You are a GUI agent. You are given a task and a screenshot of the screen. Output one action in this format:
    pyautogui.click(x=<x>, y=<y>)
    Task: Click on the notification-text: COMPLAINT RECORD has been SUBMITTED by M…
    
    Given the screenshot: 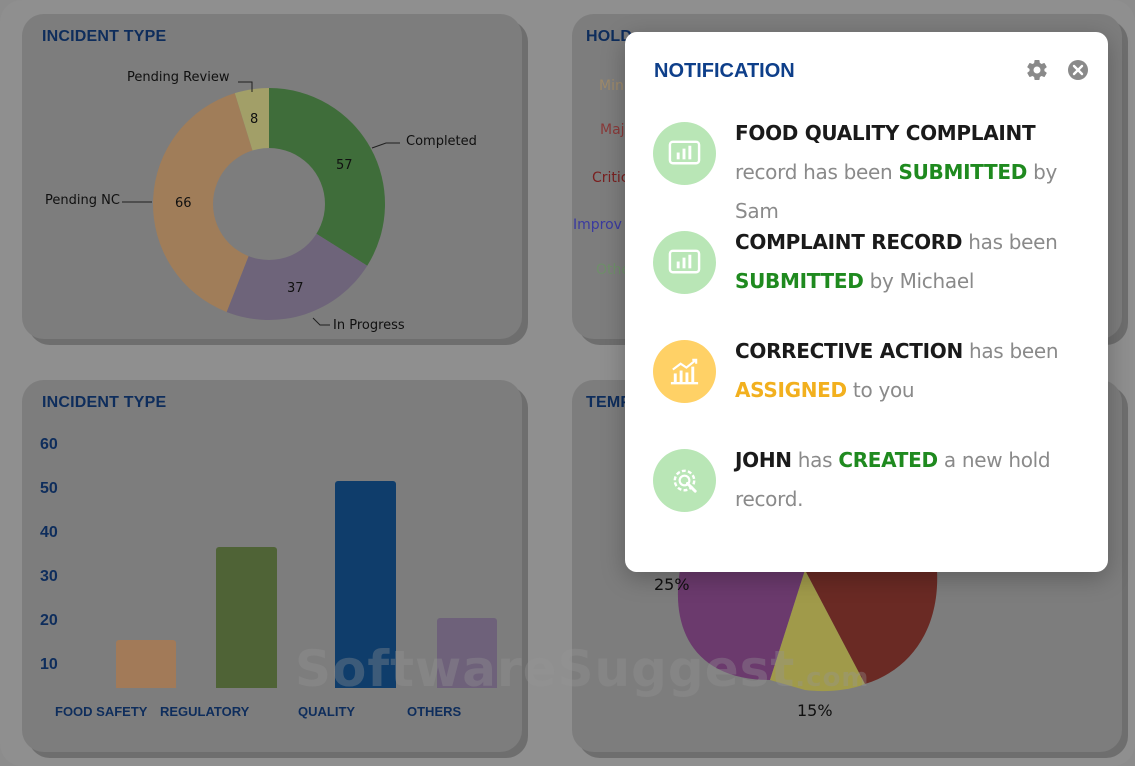 What is the action you would take?
    pyautogui.click(x=910, y=262)
    